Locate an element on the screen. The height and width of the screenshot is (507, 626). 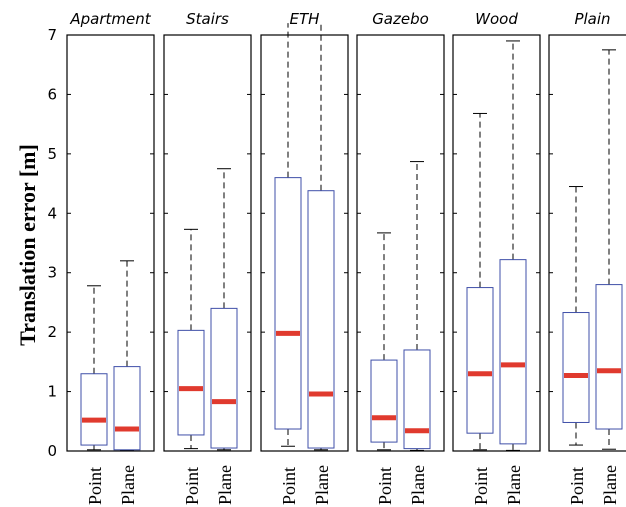
y-tick-label: 7 is located at coordinates (52, 35).